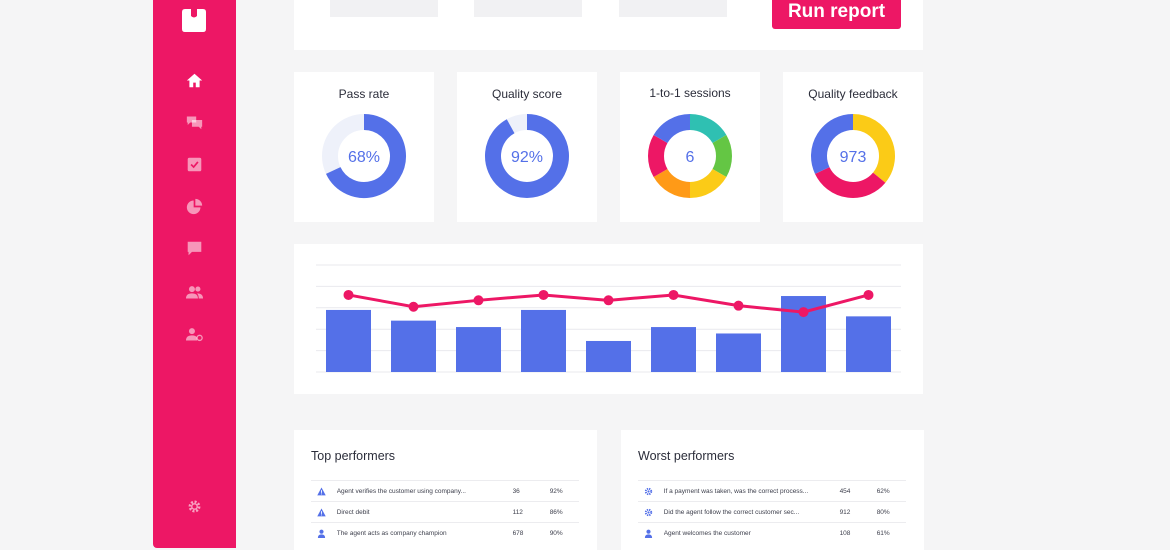 This screenshot has height=550, width=1170. I want to click on report-filters-bar: Run report, so click(608, 25).